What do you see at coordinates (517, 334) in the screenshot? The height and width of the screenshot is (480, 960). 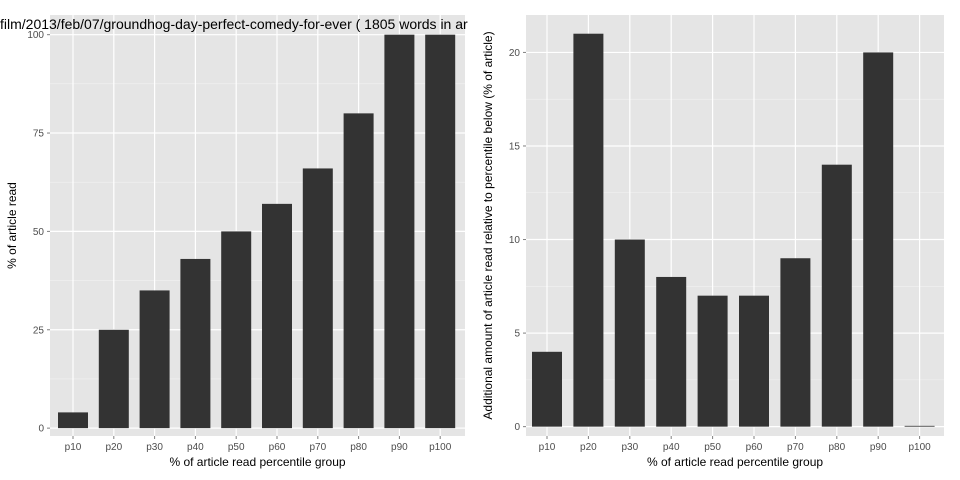 I see `y-tick-label: 5` at bounding box center [517, 334].